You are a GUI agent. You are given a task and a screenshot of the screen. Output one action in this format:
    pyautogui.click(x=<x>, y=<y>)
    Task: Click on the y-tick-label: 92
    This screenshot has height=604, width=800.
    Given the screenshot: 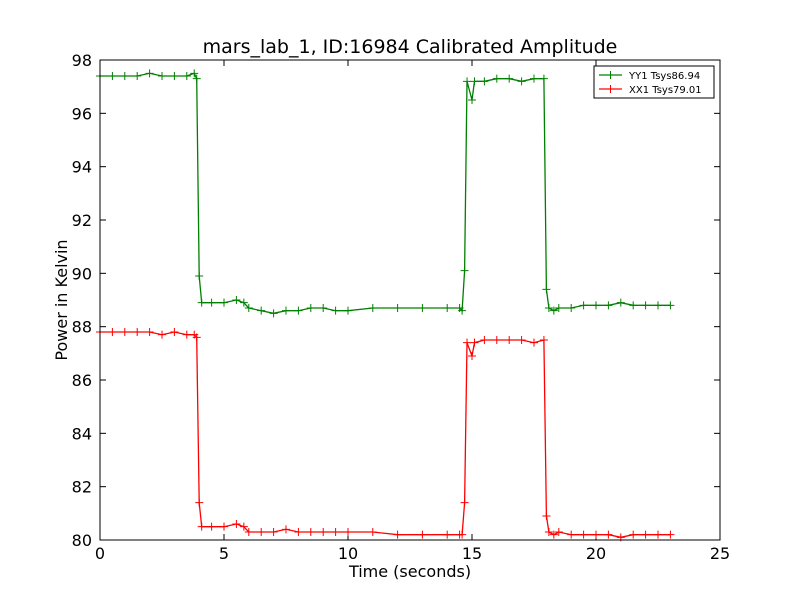 What is the action you would take?
    pyautogui.click(x=82, y=220)
    